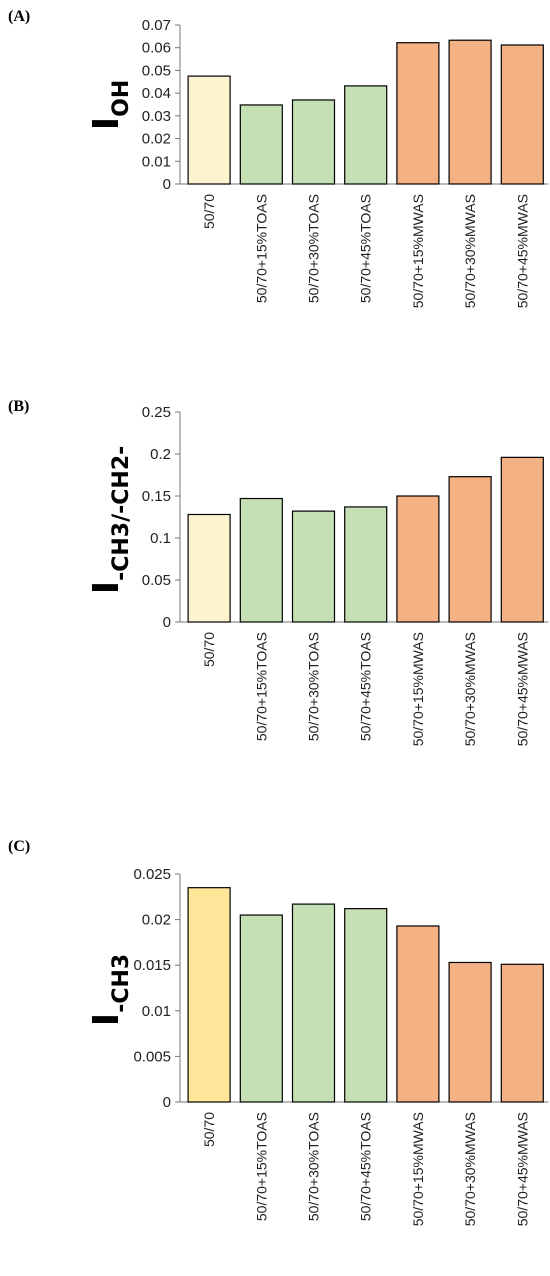 This screenshot has width=550, height=1276. I want to click on y-axis-title-sub: -CH3, so click(121, 983).